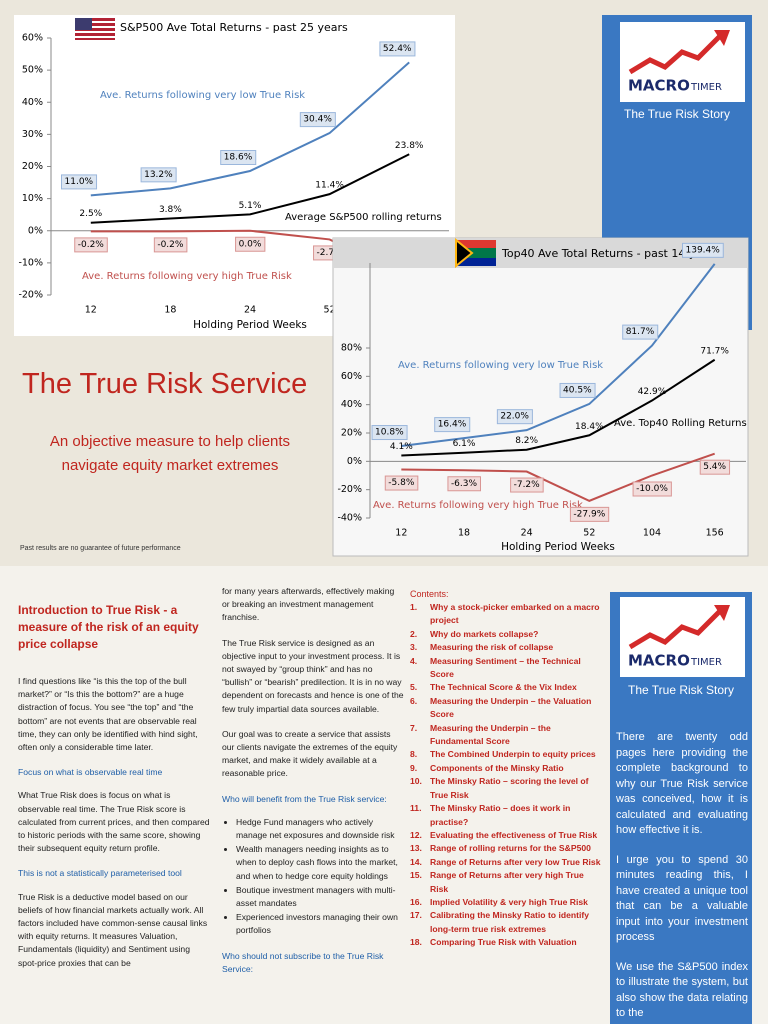 Image resolution: width=768 pixels, height=1024 pixels. I want to click on data-label: 3.8%, so click(170, 210).